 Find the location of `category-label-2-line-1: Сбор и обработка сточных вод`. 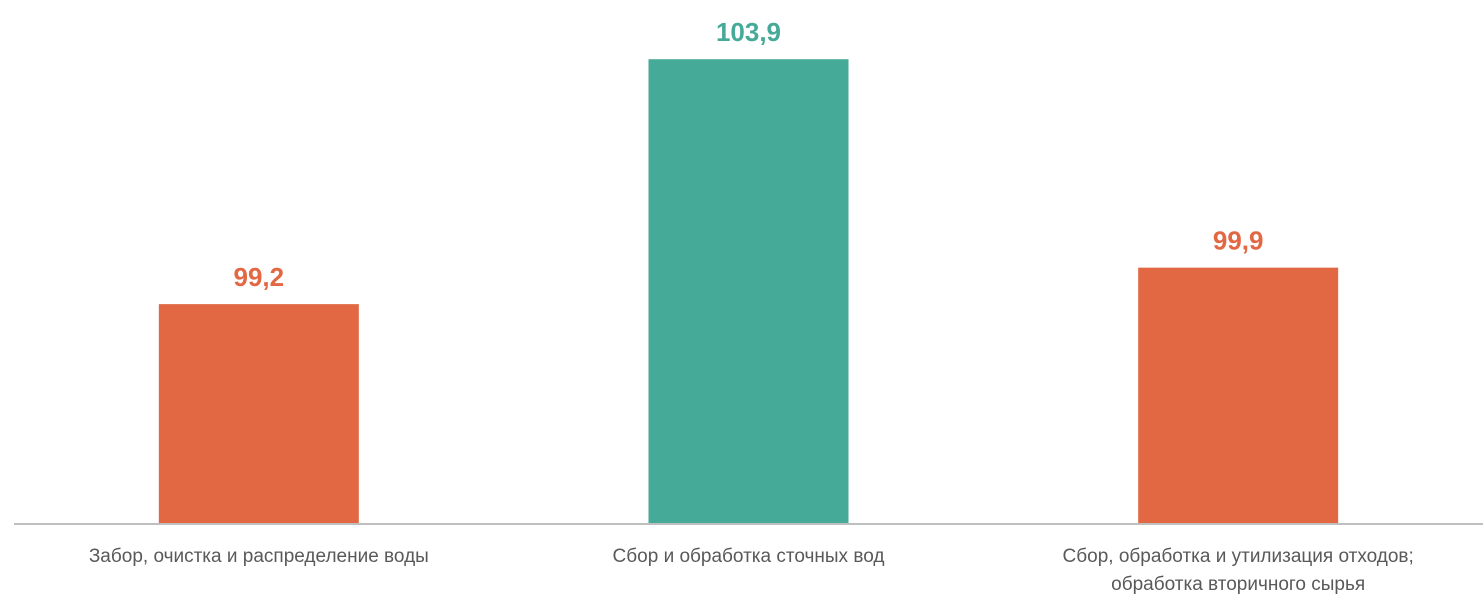

category-label-2-line-1: Сбор и обработка сточных вод is located at coordinates (749, 556).